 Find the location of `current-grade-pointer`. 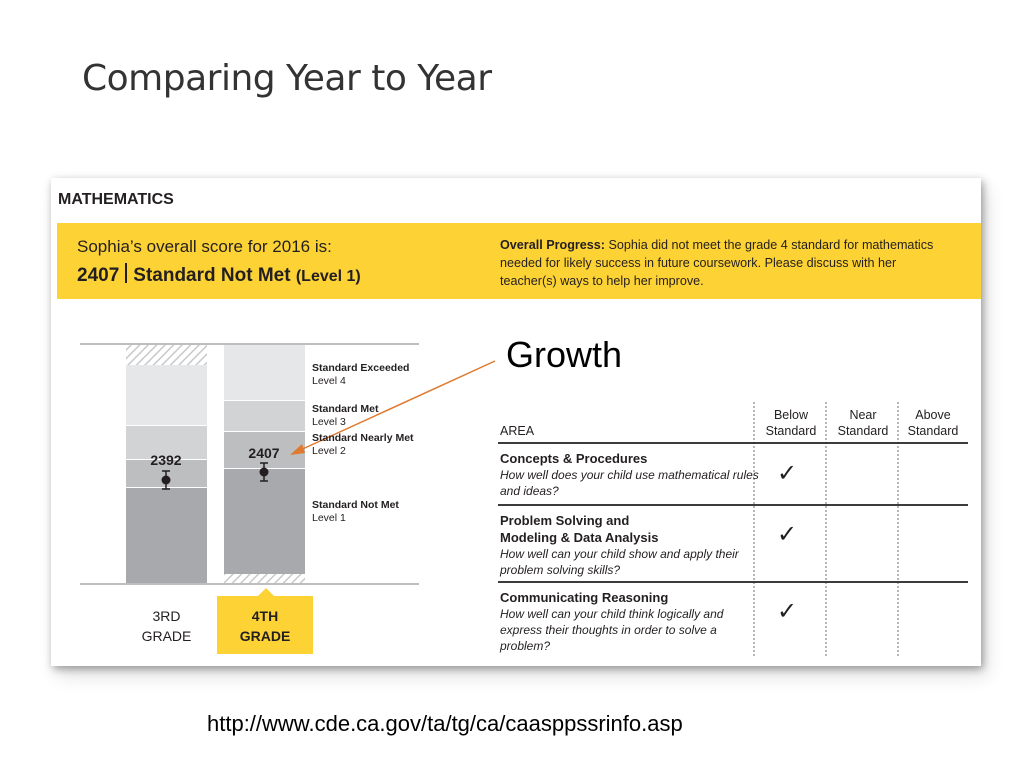

current-grade-pointer is located at coordinates (266, 592).